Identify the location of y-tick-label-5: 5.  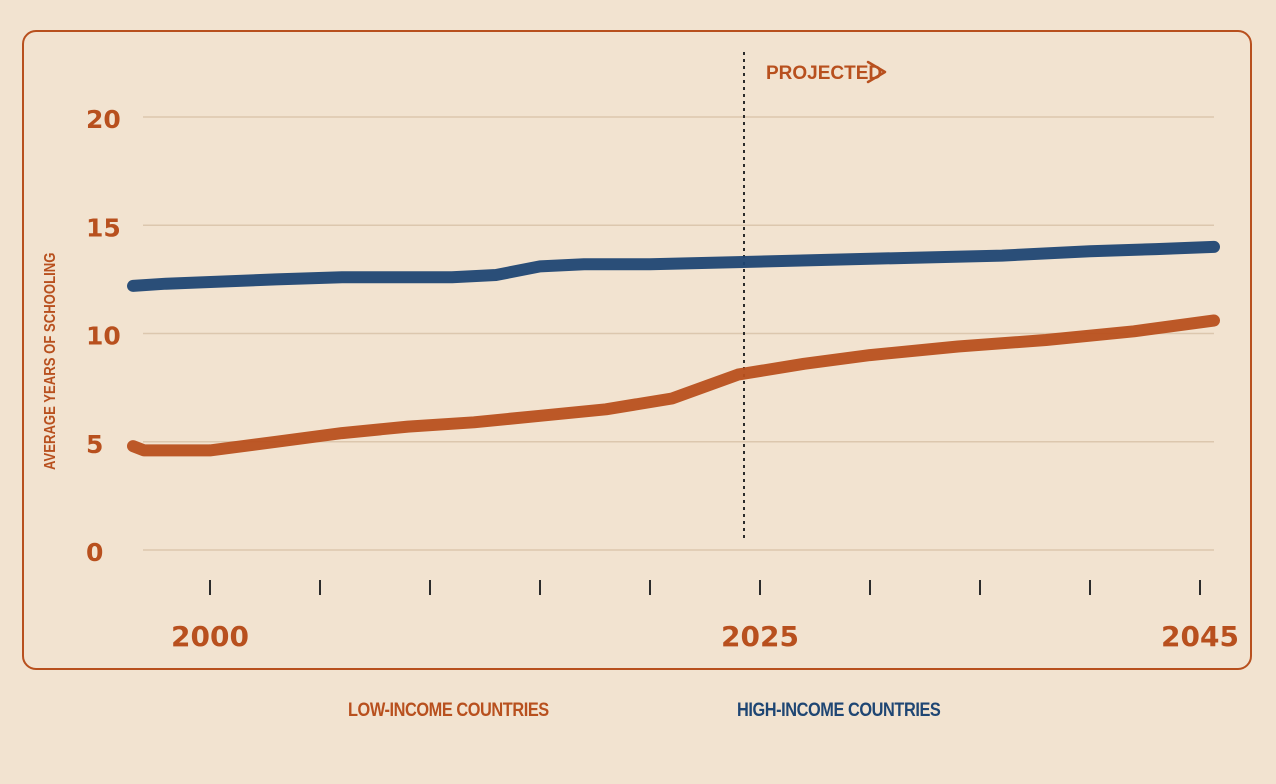
(94, 444).